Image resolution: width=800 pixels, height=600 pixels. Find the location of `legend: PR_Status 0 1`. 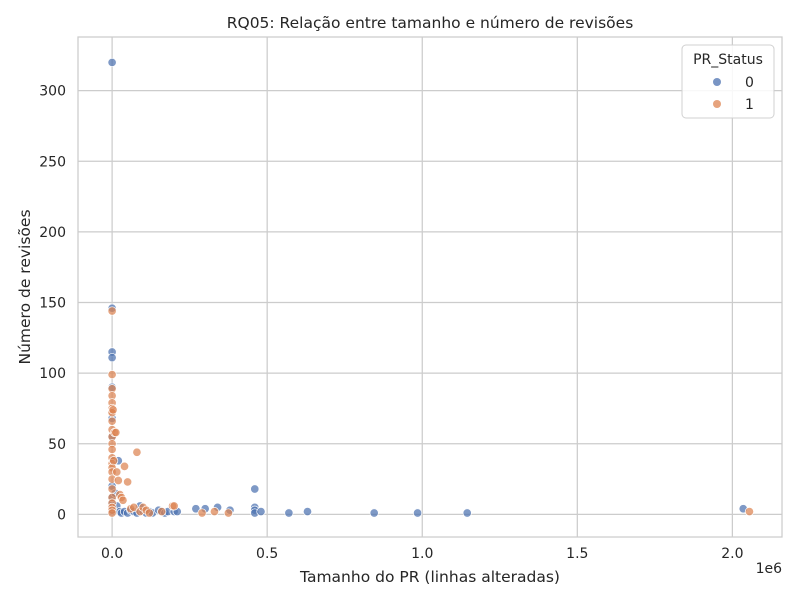

legend: PR_Status 0 1 is located at coordinates (728, 81).